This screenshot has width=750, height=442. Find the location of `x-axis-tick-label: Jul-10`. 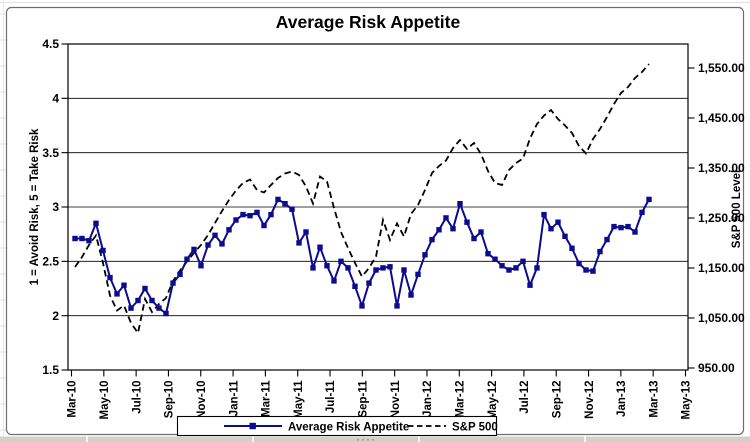

x-axis-tick-label: Jul-10 is located at coordinates (137, 397).